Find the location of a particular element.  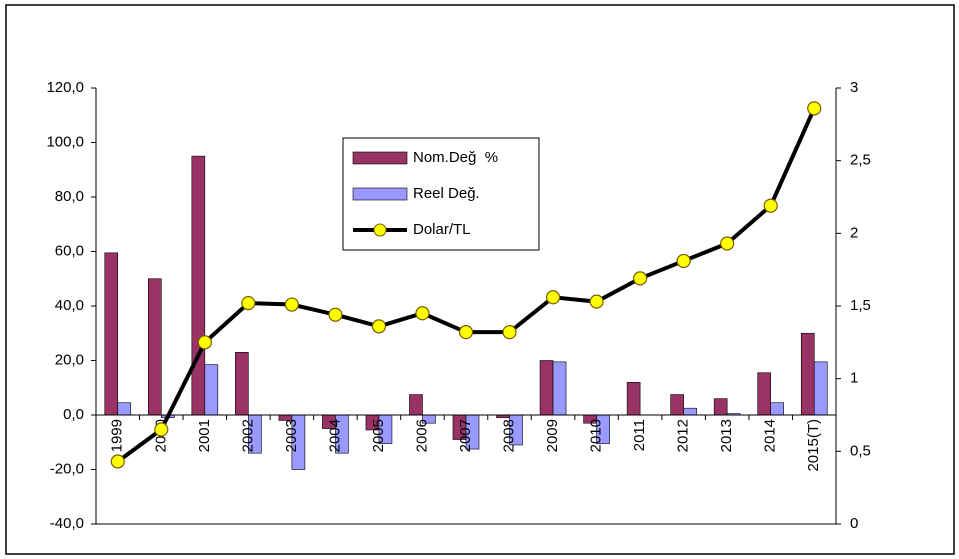

x-tick-label: 2007 is located at coordinates (465, 435).